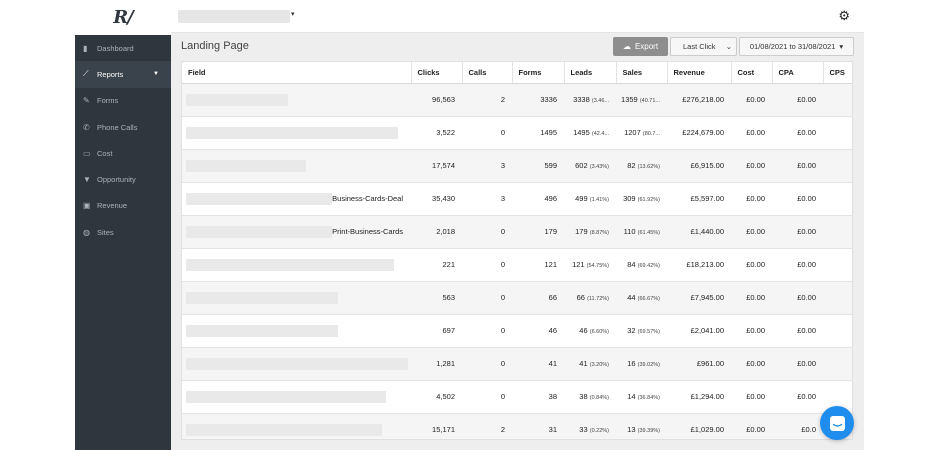 The width and height of the screenshot is (940, 450). Describe the element at coordinates (123, 74) in the screenshot. I see `sidebar-item-reports: ⟋ Reports ▼` at that location.